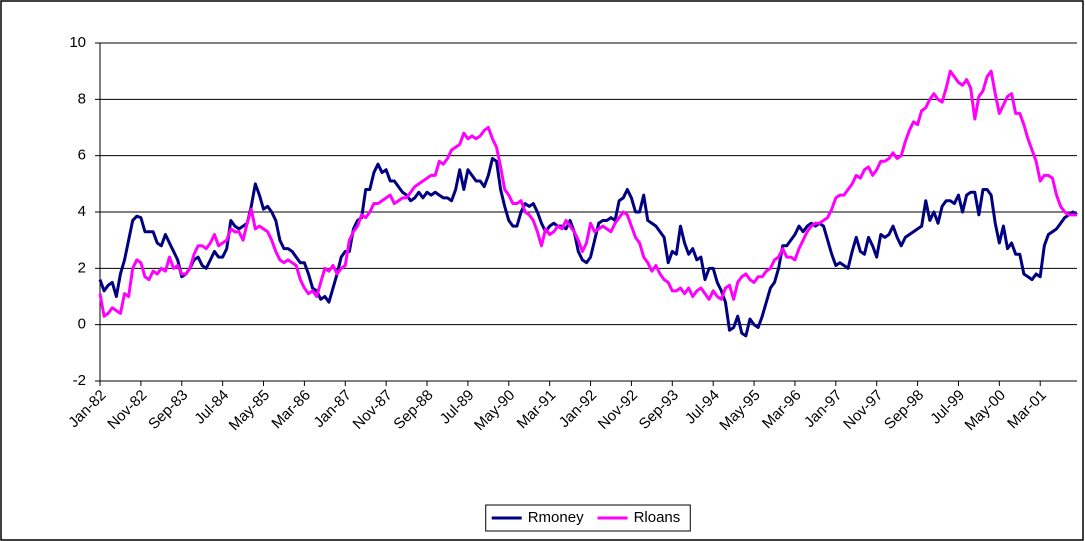  What do you see at coordinates (556, 517) in the screenshot?
I see `legend-label: Rmoney` at bounding box center [556, 517].